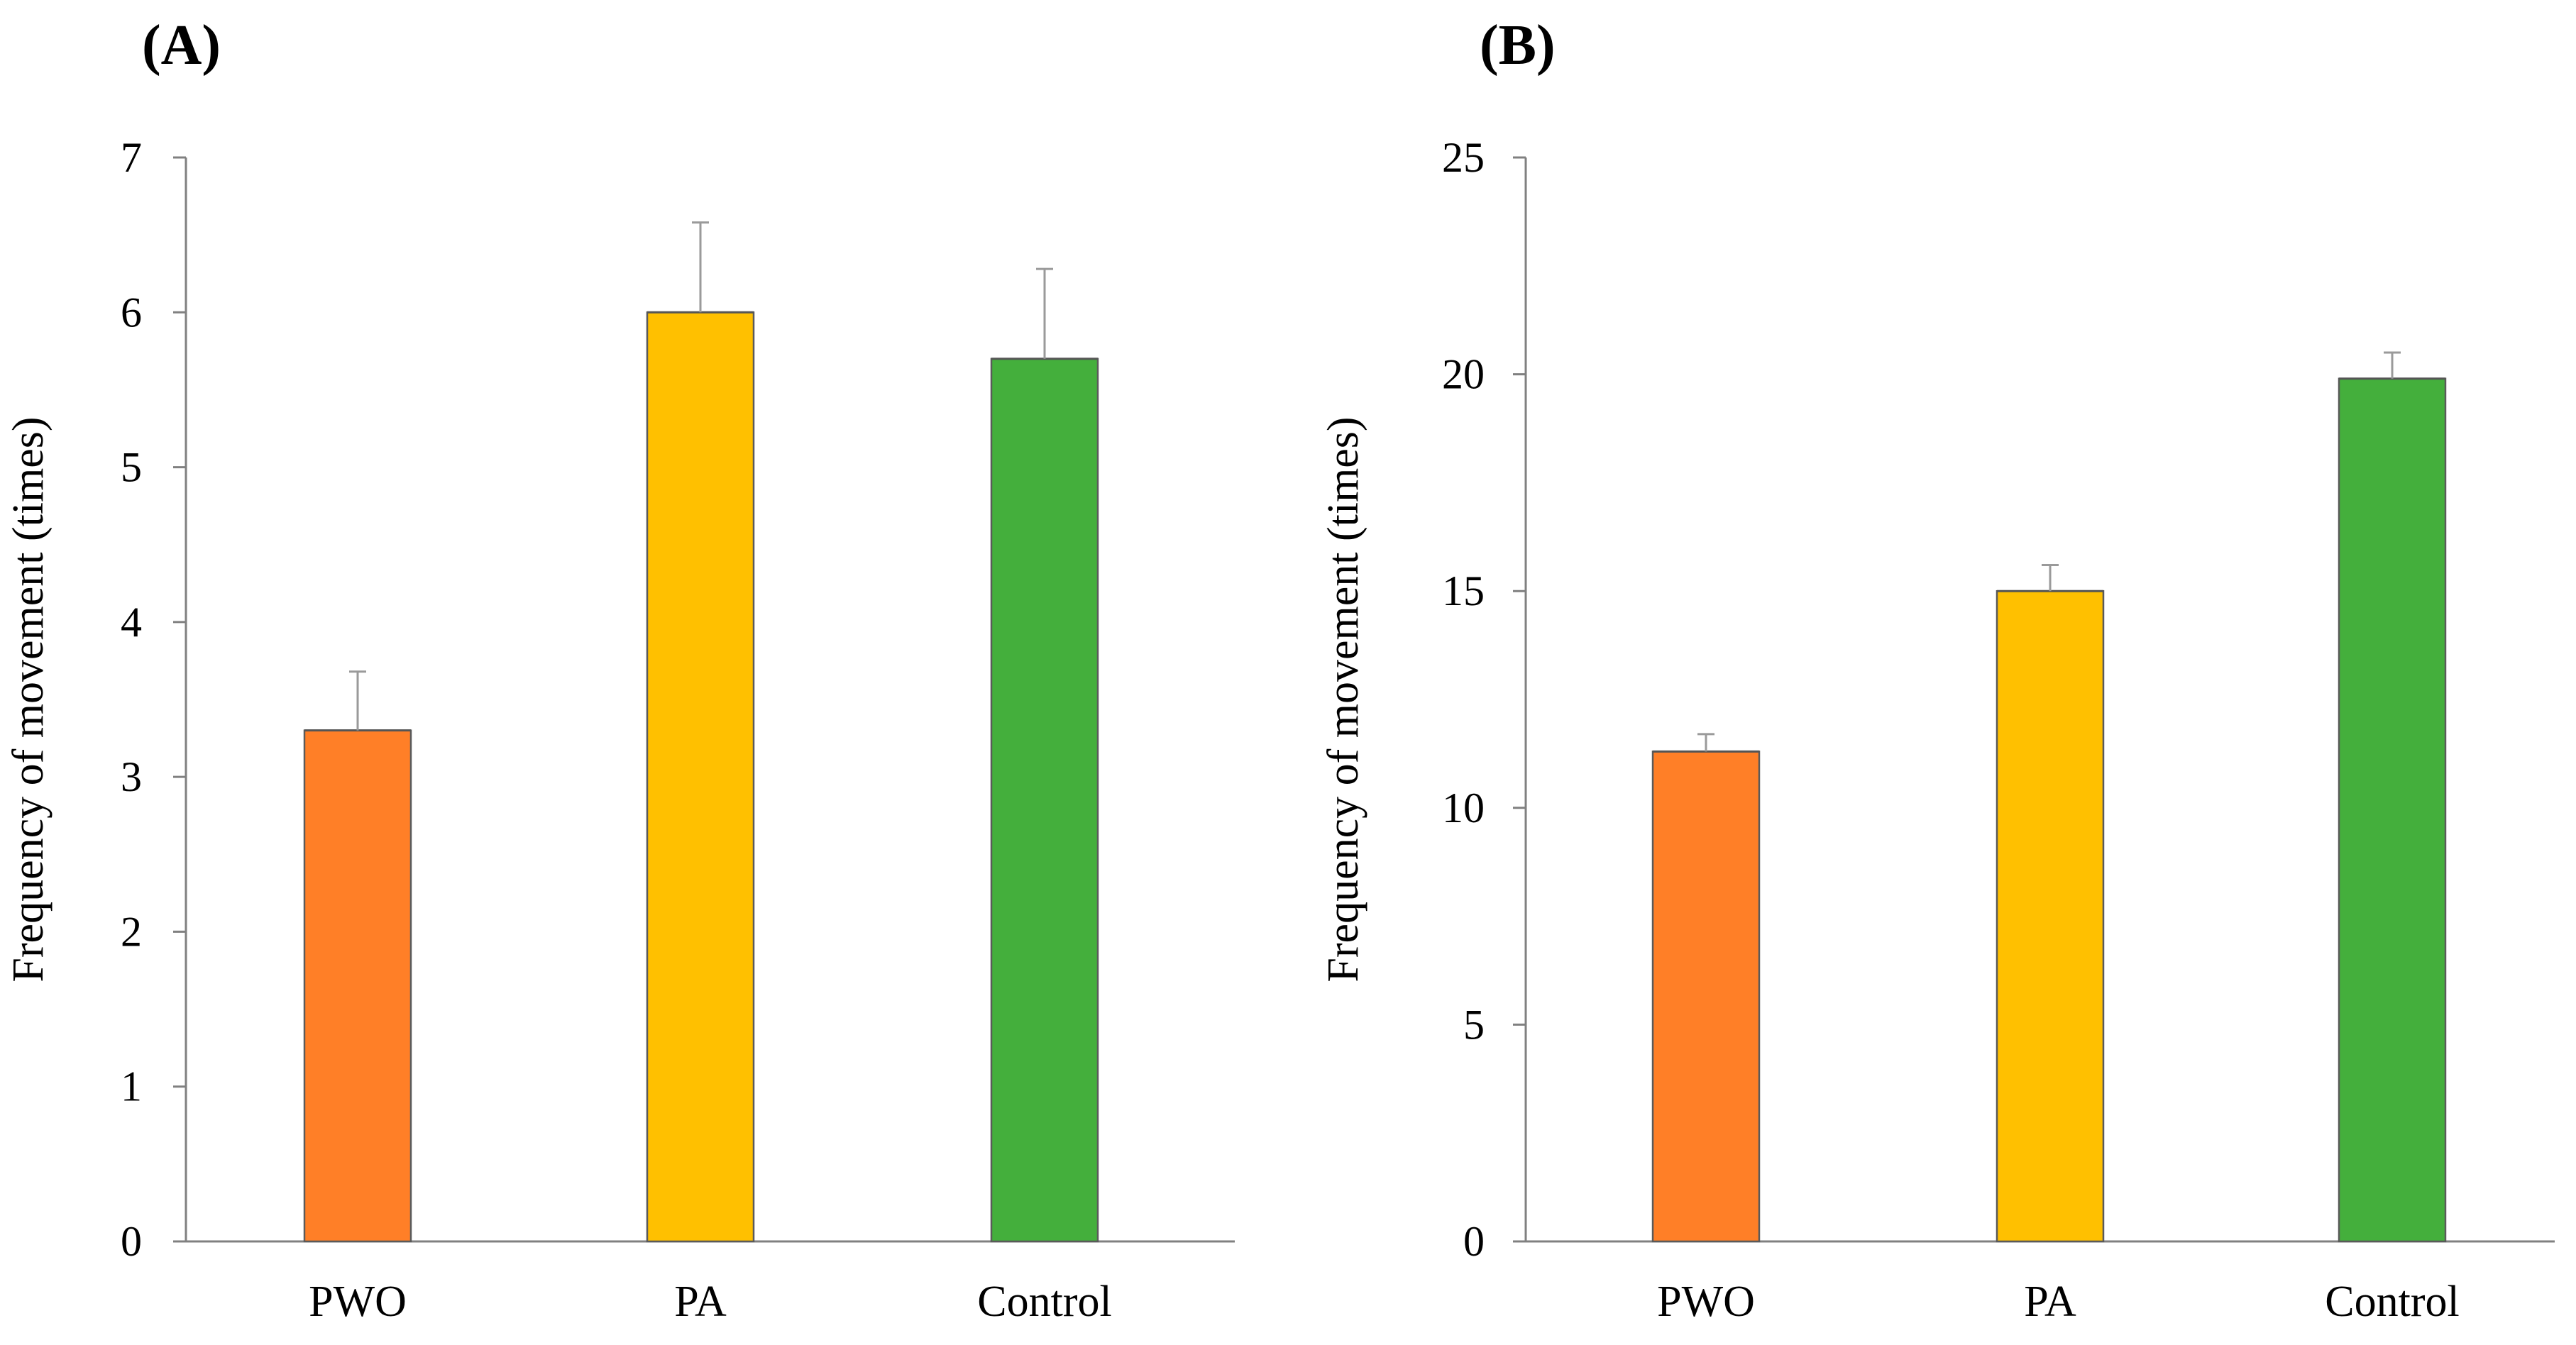 This screenshot has width=2576, height=1345. Describe the element at coordinates (181, 45) in the screenshot. I see `panel-label: (A)` at that location.